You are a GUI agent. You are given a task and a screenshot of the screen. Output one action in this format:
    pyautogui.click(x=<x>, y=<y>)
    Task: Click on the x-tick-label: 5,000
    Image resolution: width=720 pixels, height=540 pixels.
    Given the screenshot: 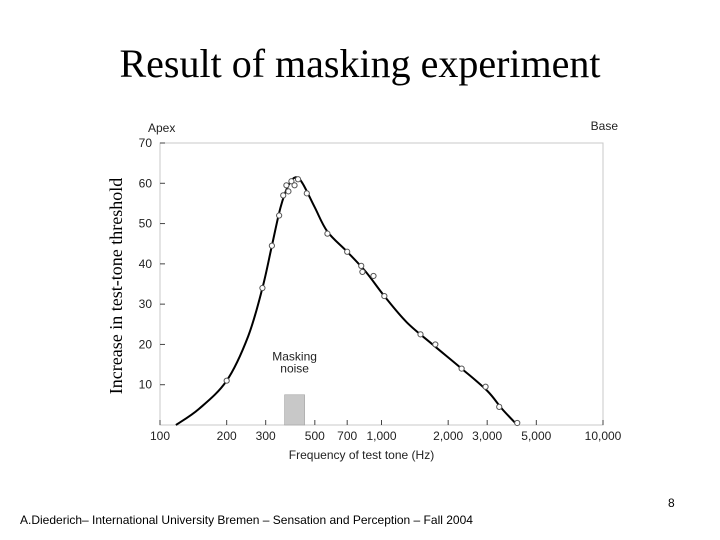 What is the action you would take?
    pyautogui.click(x=536, y=436)
    